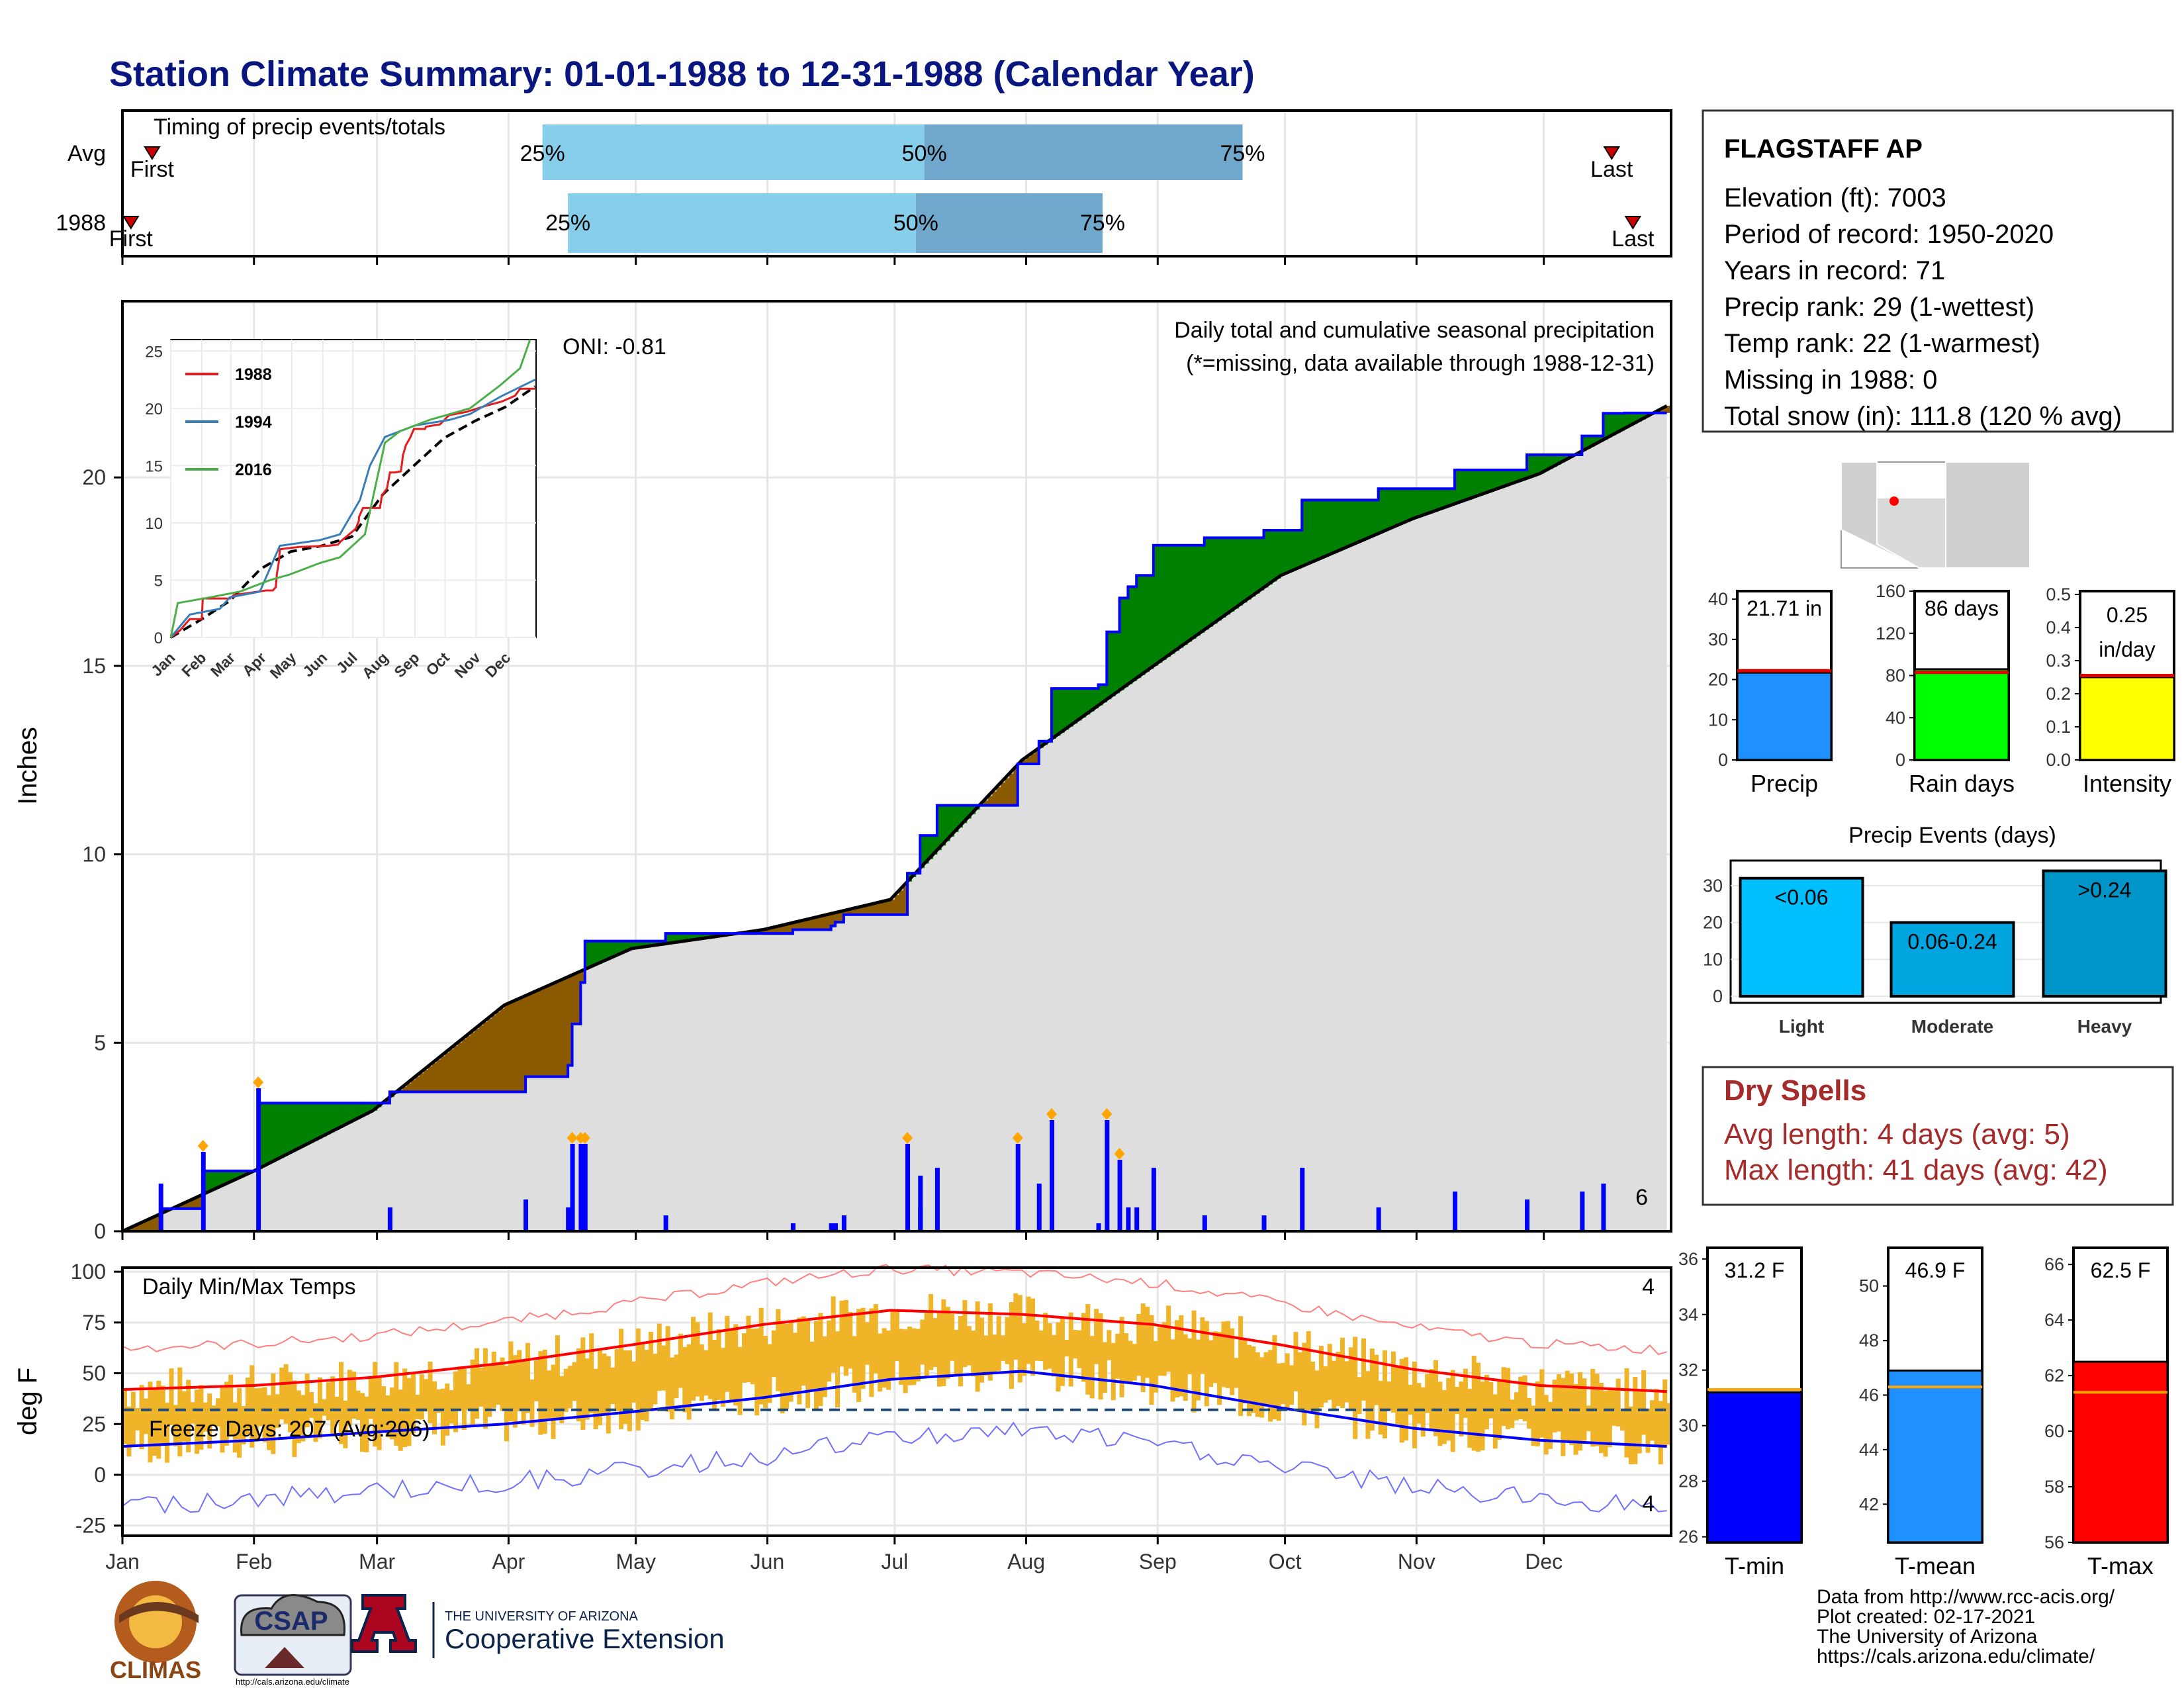 This screenshot has height=1688, width=2184. Describe the element at coordinates (1962, 714) in the screenshot. I see `mini-bar-value` at that location.